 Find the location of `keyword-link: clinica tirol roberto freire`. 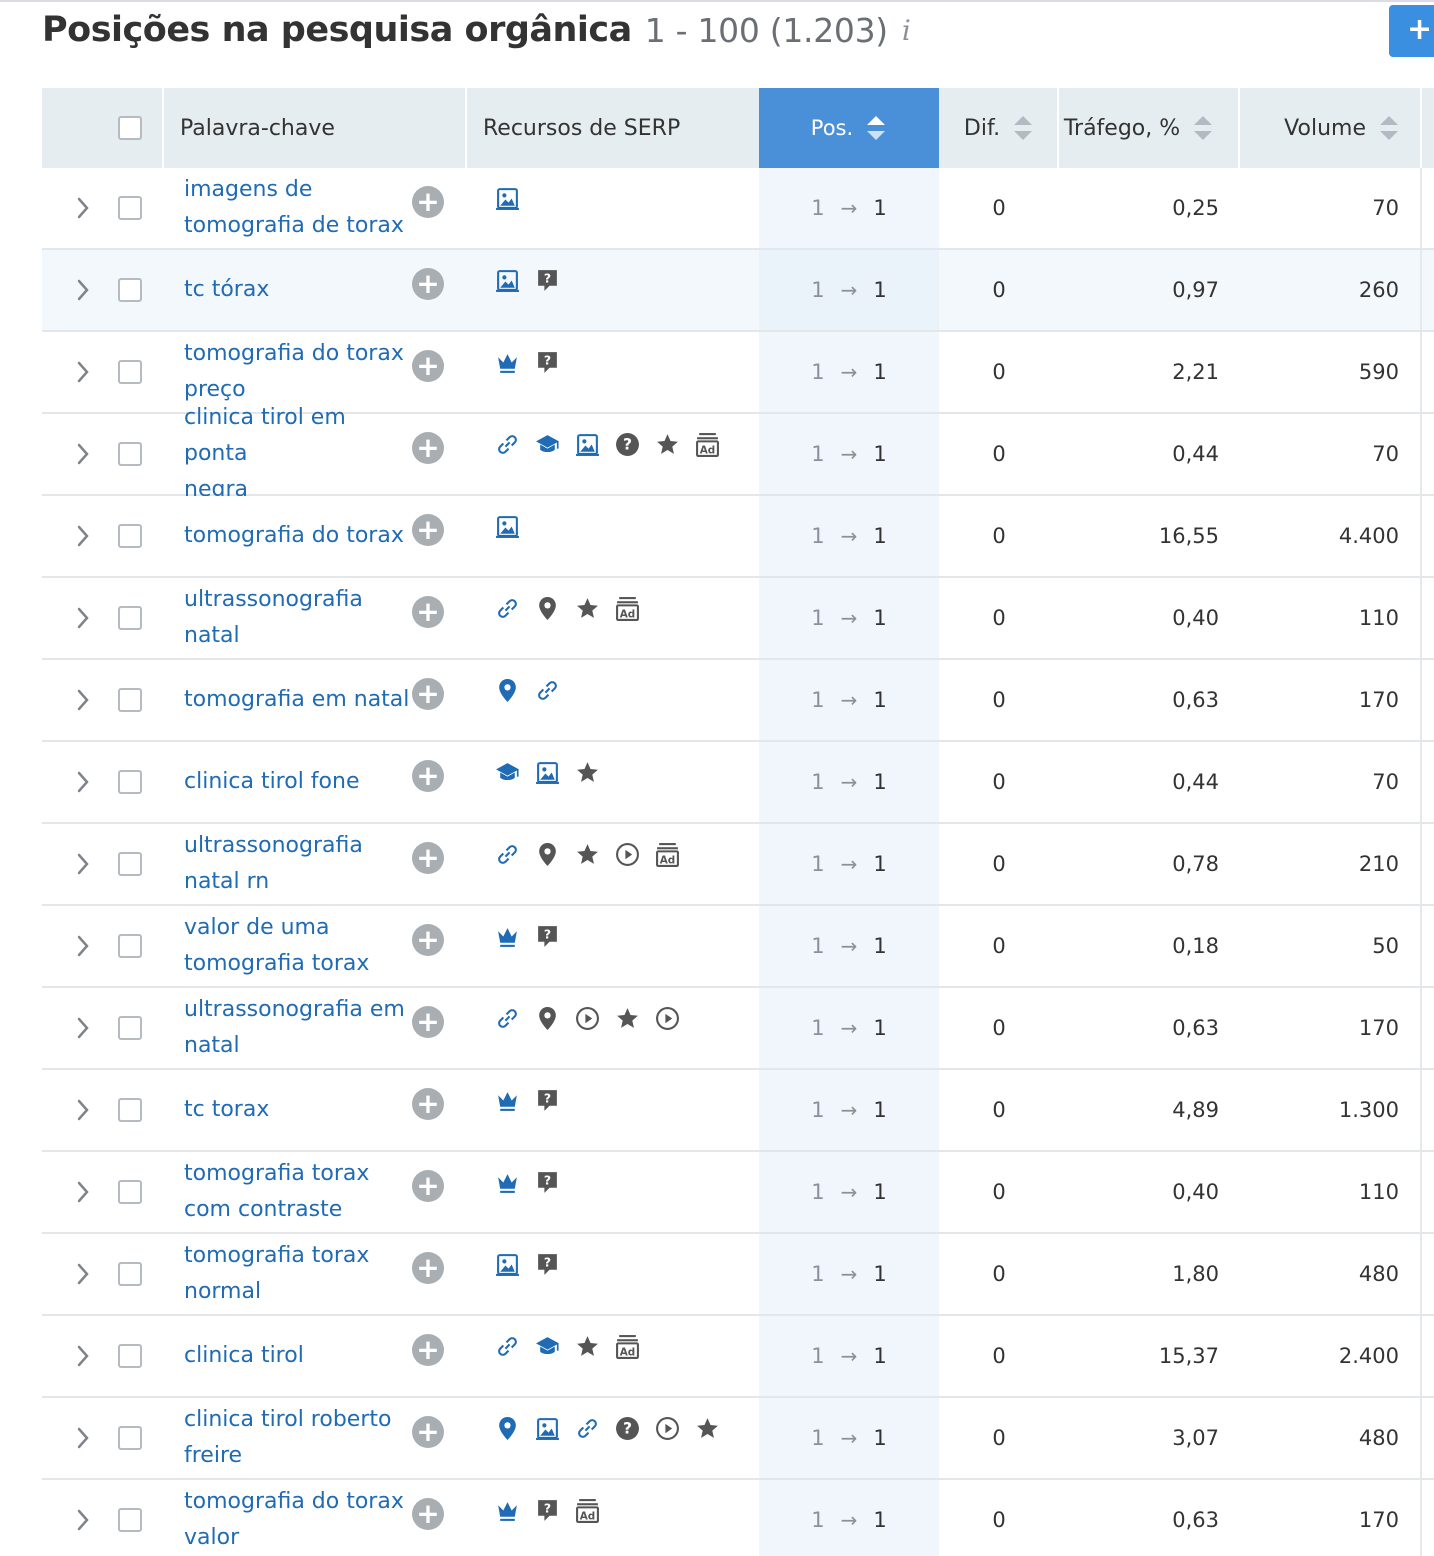

keyword-link: clinica tirol roberto freire is located at coordinates (300, 1438).